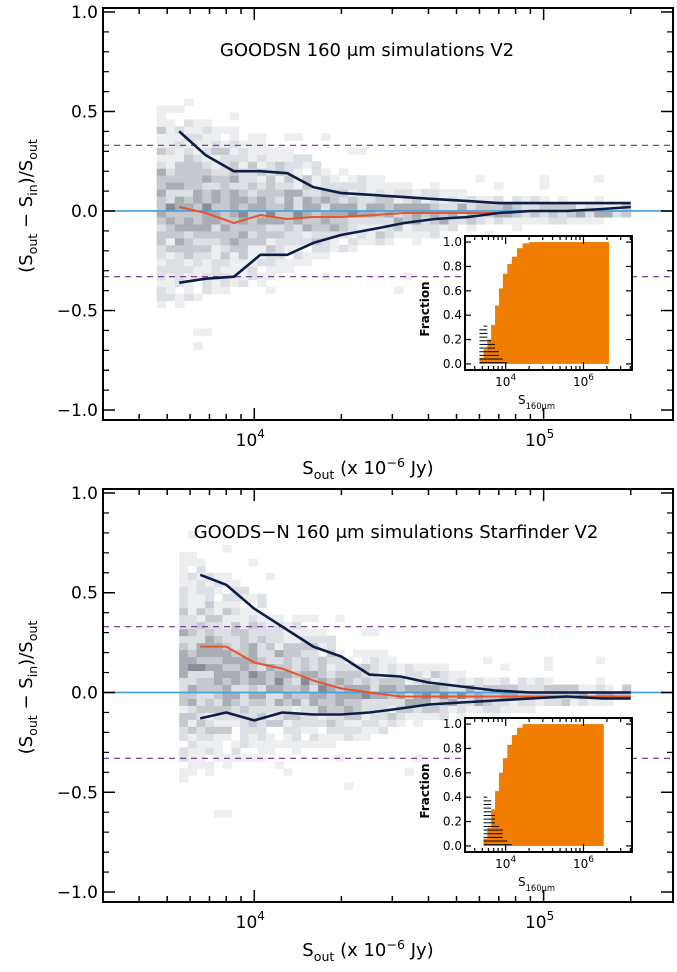  What do you see at coordinates (250, 439) in the screenshot?
I see `x-tick-label: 104` at bounding box center [250, 439].